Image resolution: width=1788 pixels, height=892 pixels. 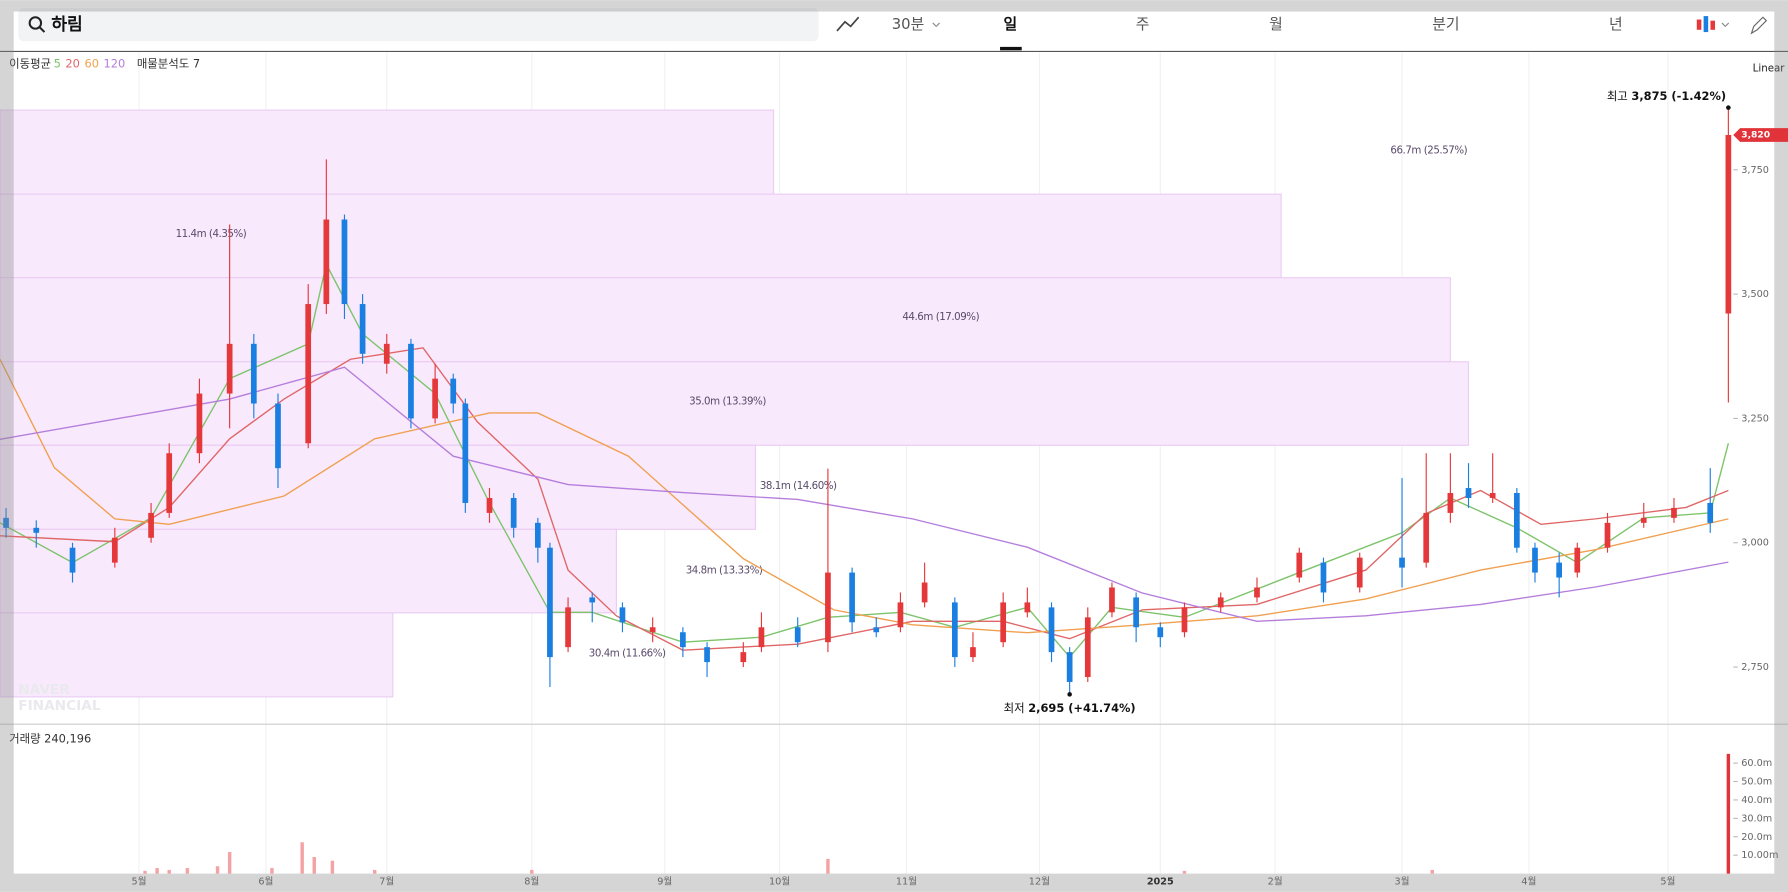 I want to click on indicator-icon, so click(x=848, y=24).